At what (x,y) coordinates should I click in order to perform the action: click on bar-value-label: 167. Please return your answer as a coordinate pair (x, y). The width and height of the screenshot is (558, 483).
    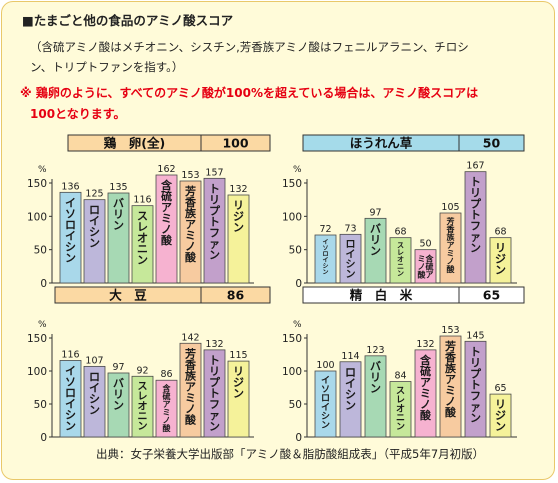
    Looking at the image, I should click on (475, 166).